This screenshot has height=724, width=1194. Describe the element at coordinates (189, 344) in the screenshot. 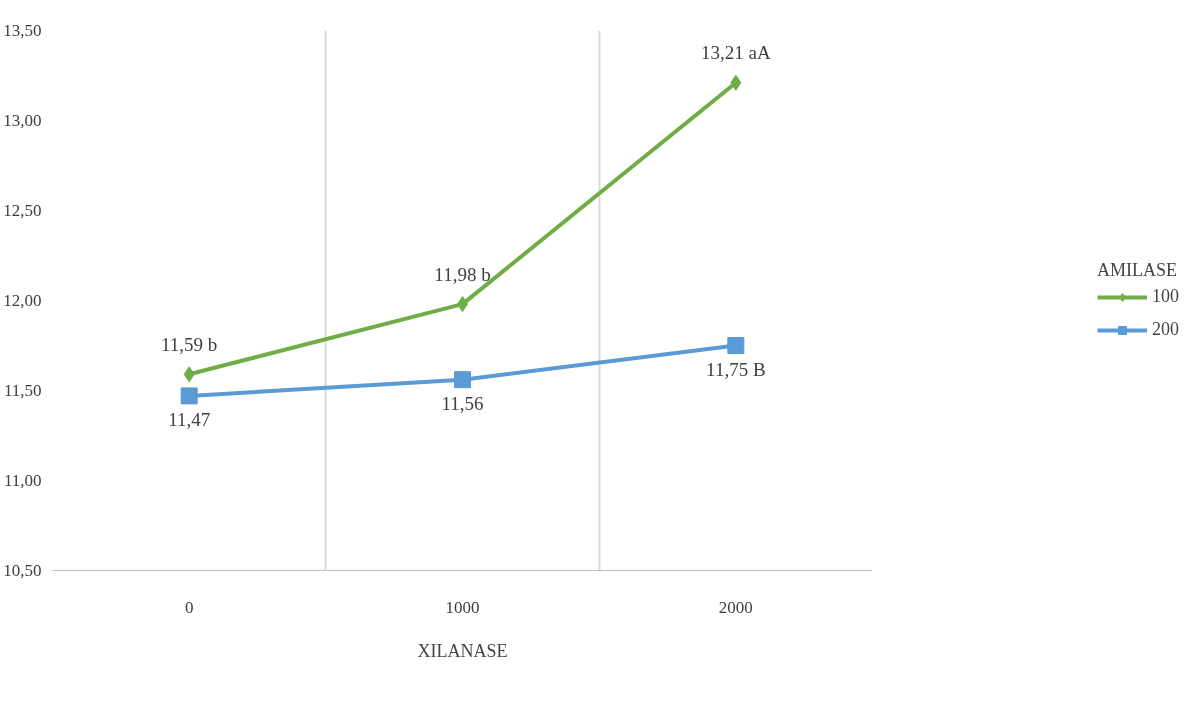

I see `data-label: 11,59 b` at that location.